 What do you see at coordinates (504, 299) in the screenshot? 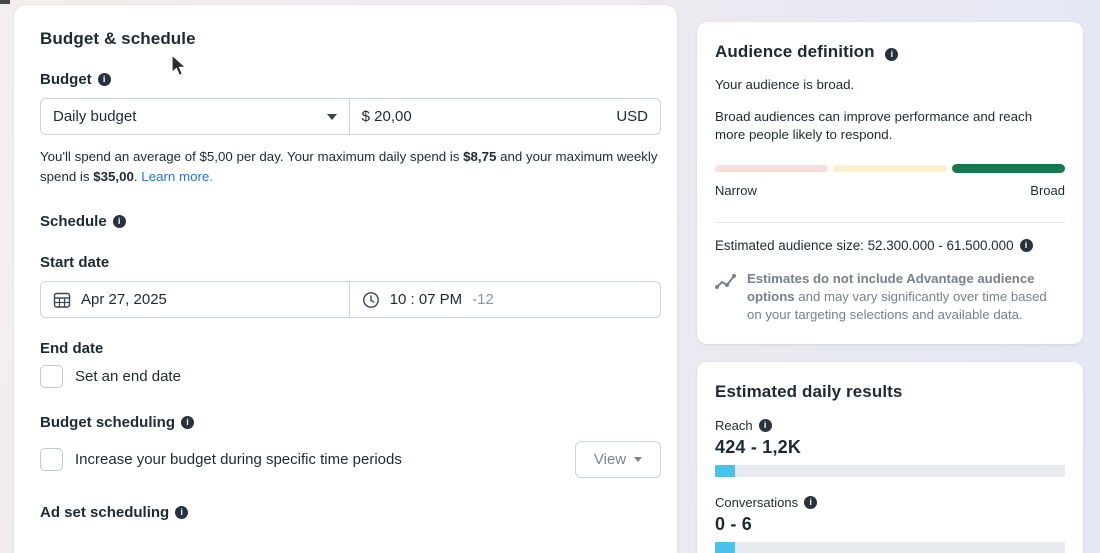
I see `start-time-input: 10 : 07 PM -12` at bounding box center [504, 299].